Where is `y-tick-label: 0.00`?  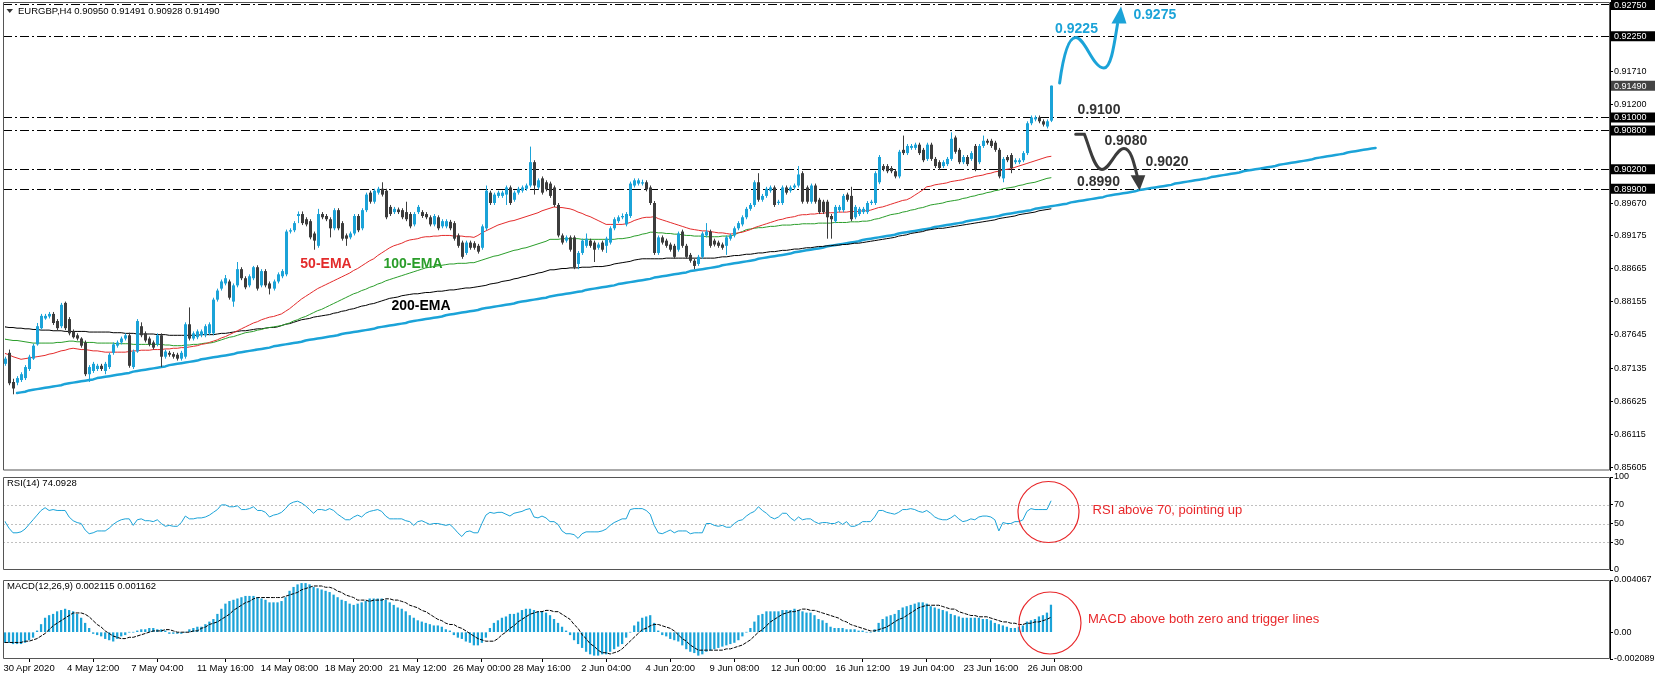 y-tick-label: 0.00 is located at coordinates (1623, 631).